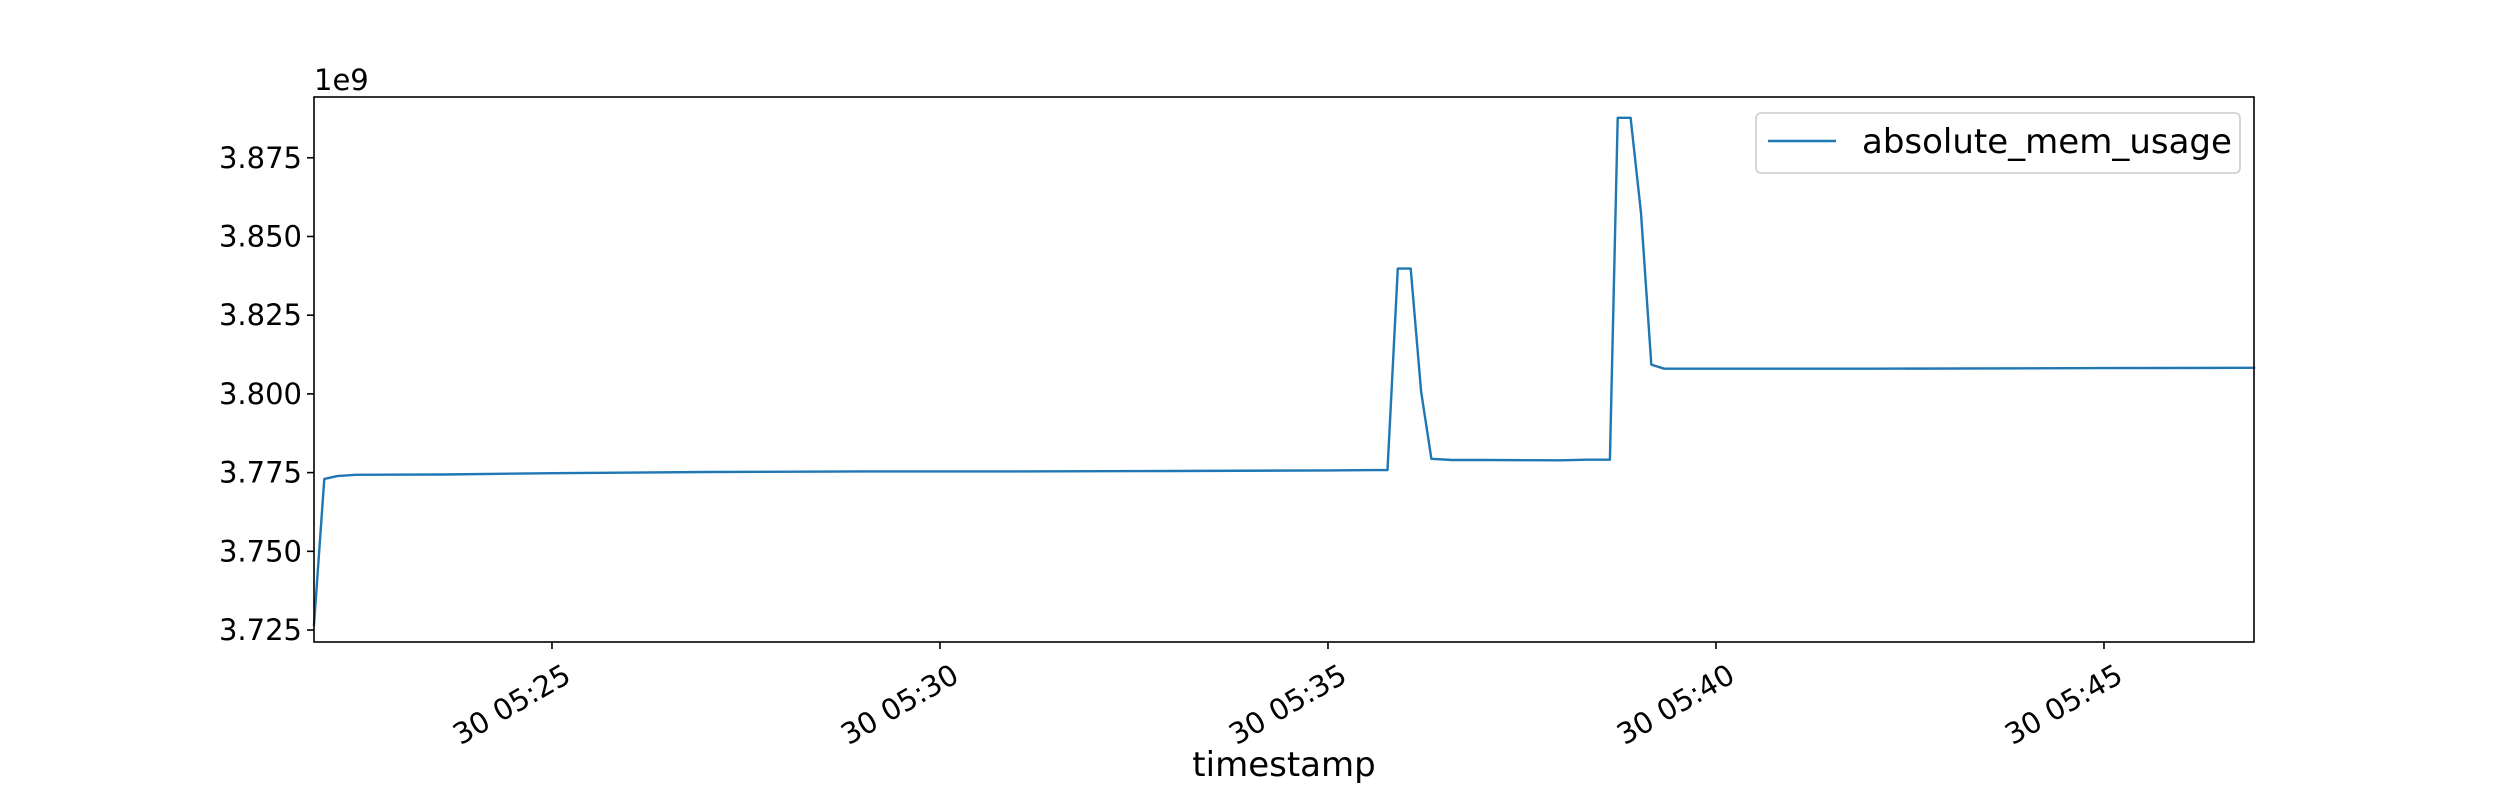 This screenshot has width=2500, height=800. I want to click on legend-label-absolute-mem-usage: absolute_mem_usage, so click(2047, 142).